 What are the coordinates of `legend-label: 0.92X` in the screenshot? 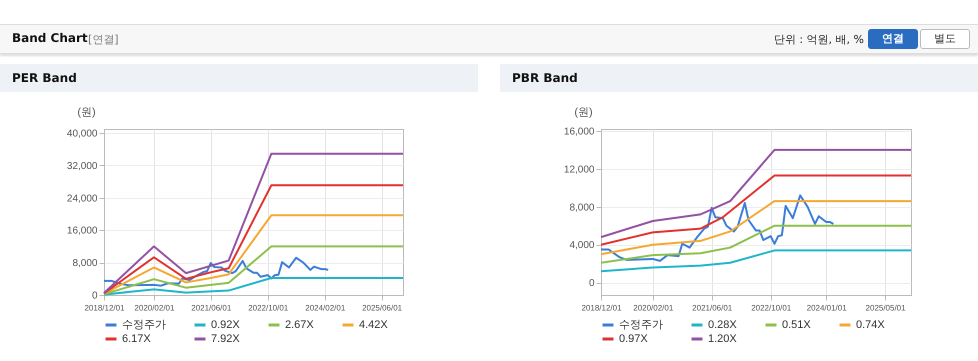 It's located at (225, 325).